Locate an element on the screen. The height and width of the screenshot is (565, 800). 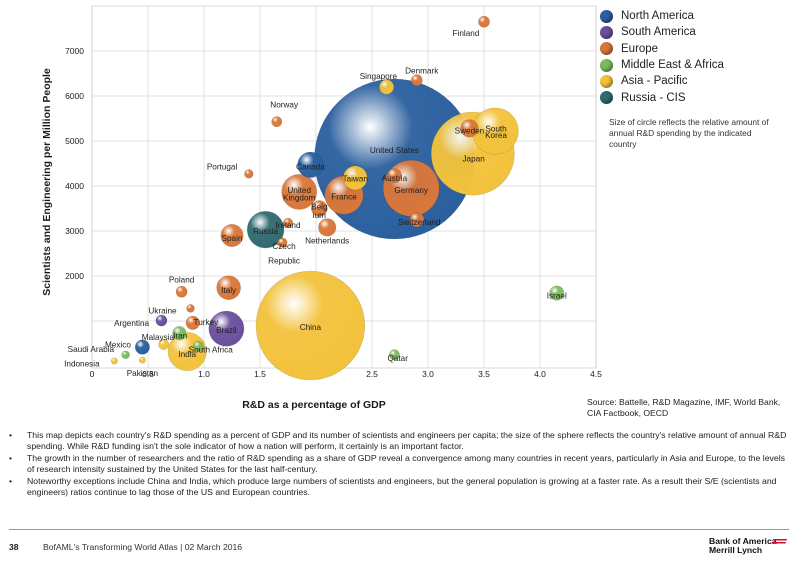
bubble-label-belgium: Belg is located at coordinates (319, 207).